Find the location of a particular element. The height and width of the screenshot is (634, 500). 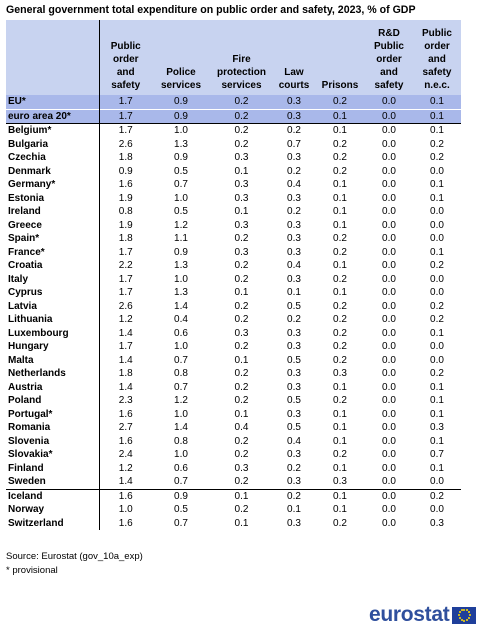

value-cell-fire: 0.4 is located at coordinates (241, 428).